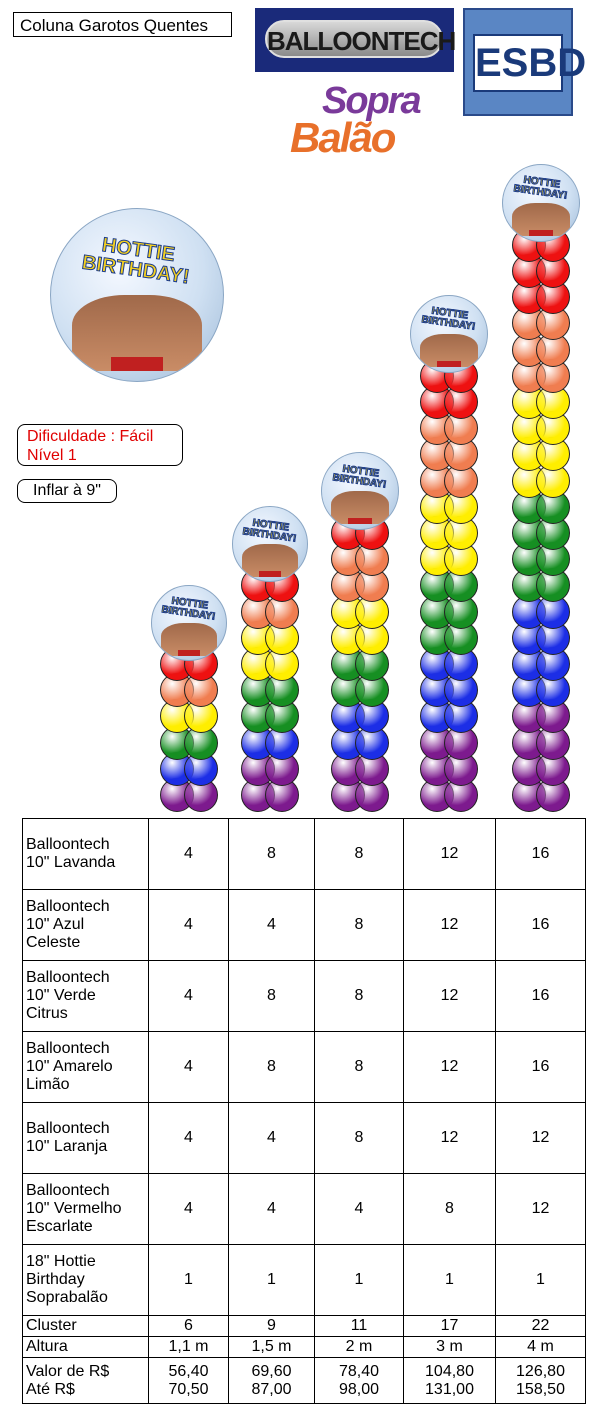 The height and width of the screenshot is (1414, 596). I want to click on table-row: Balloontech 10" Lavanda 4 8 8 12 16, so click(304, 854).